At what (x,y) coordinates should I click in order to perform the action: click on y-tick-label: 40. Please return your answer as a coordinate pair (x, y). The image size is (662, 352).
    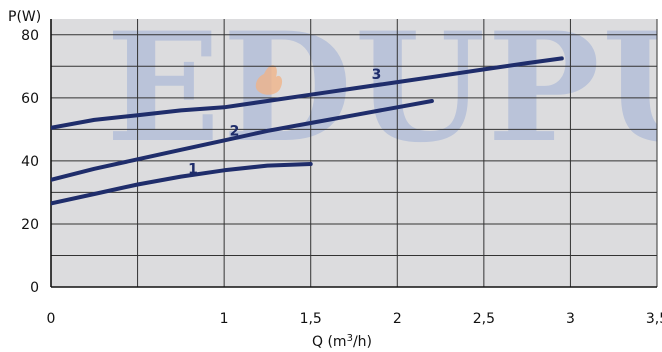
    Looking at the image, I should click on (30, 162).